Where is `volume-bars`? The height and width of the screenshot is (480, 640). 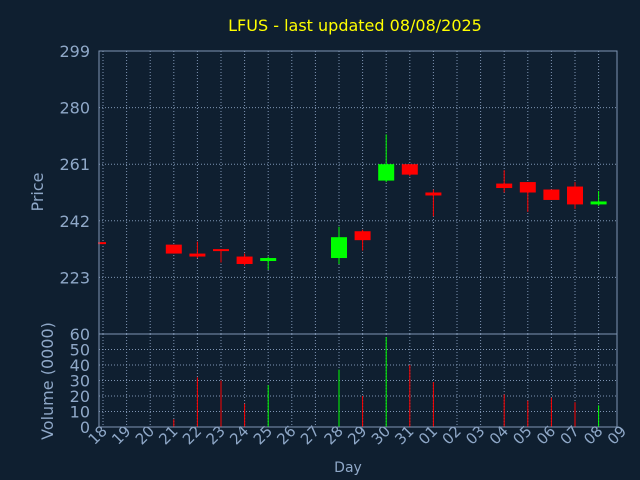 volume-bars is located at coordinates (386, 382).